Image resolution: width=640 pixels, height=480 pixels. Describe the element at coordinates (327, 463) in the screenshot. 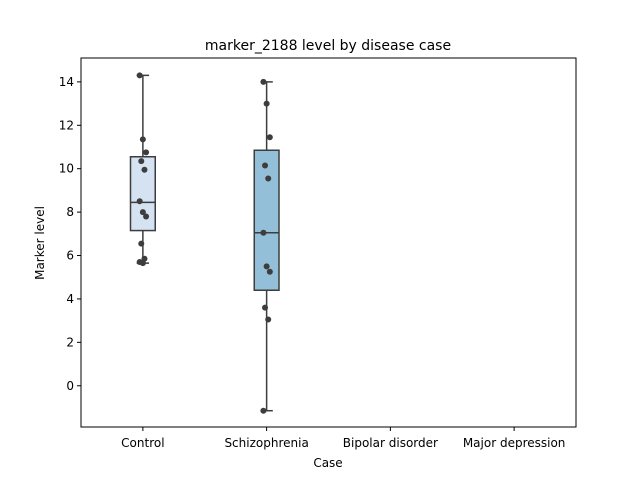

I see `x-axis-label: Case` at that location.